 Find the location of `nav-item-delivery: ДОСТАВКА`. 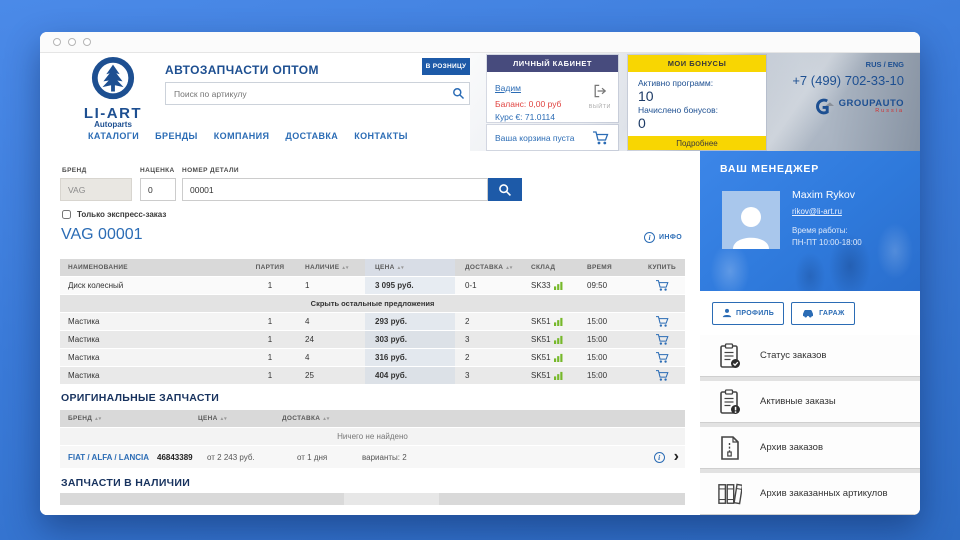

nav-item-delivery: ДОСТАВКА is located at coordinates (312, 136).